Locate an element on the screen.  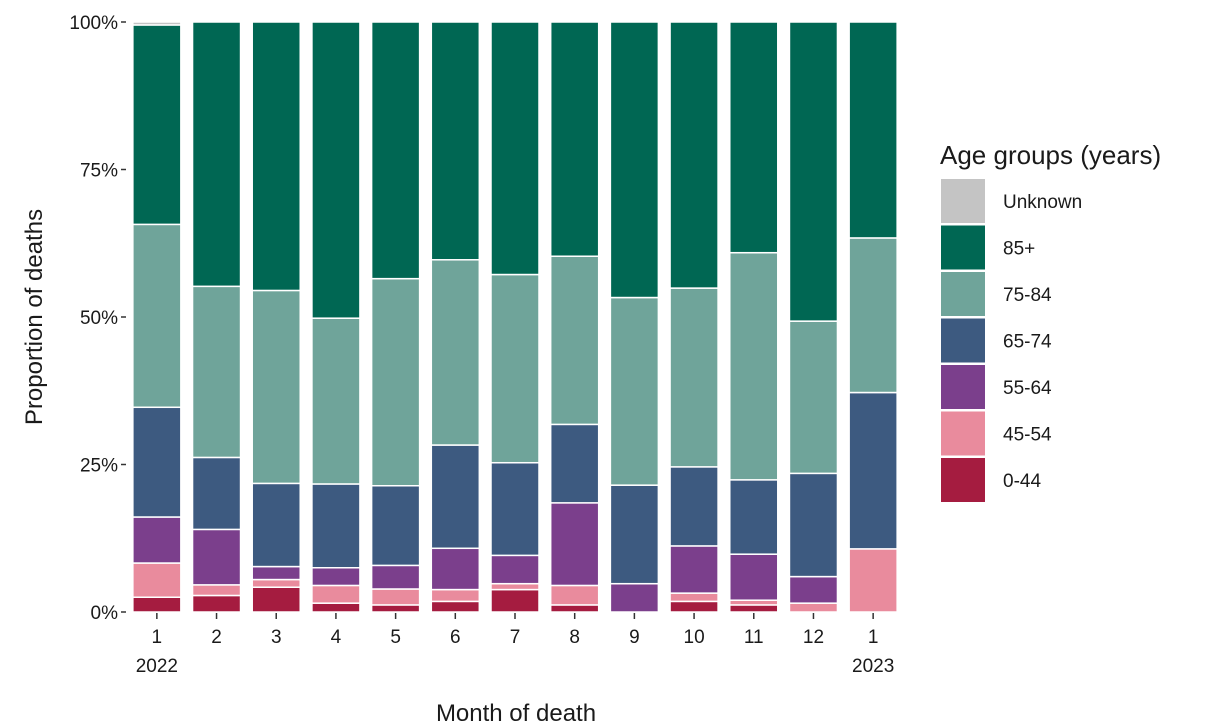
legend-label: 55-64 is located at coordinates (1027, 388).